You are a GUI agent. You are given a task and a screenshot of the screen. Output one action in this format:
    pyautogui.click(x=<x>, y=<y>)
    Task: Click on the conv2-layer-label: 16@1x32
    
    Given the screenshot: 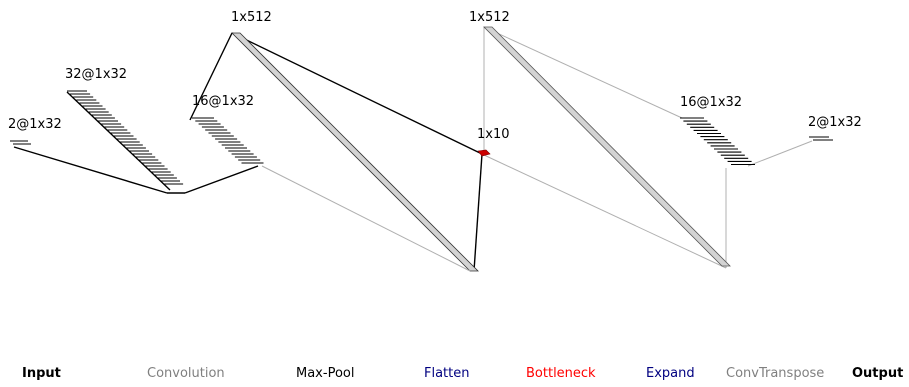 What is the action you would take?
    pyautogui.click(x=223, y=101)
    